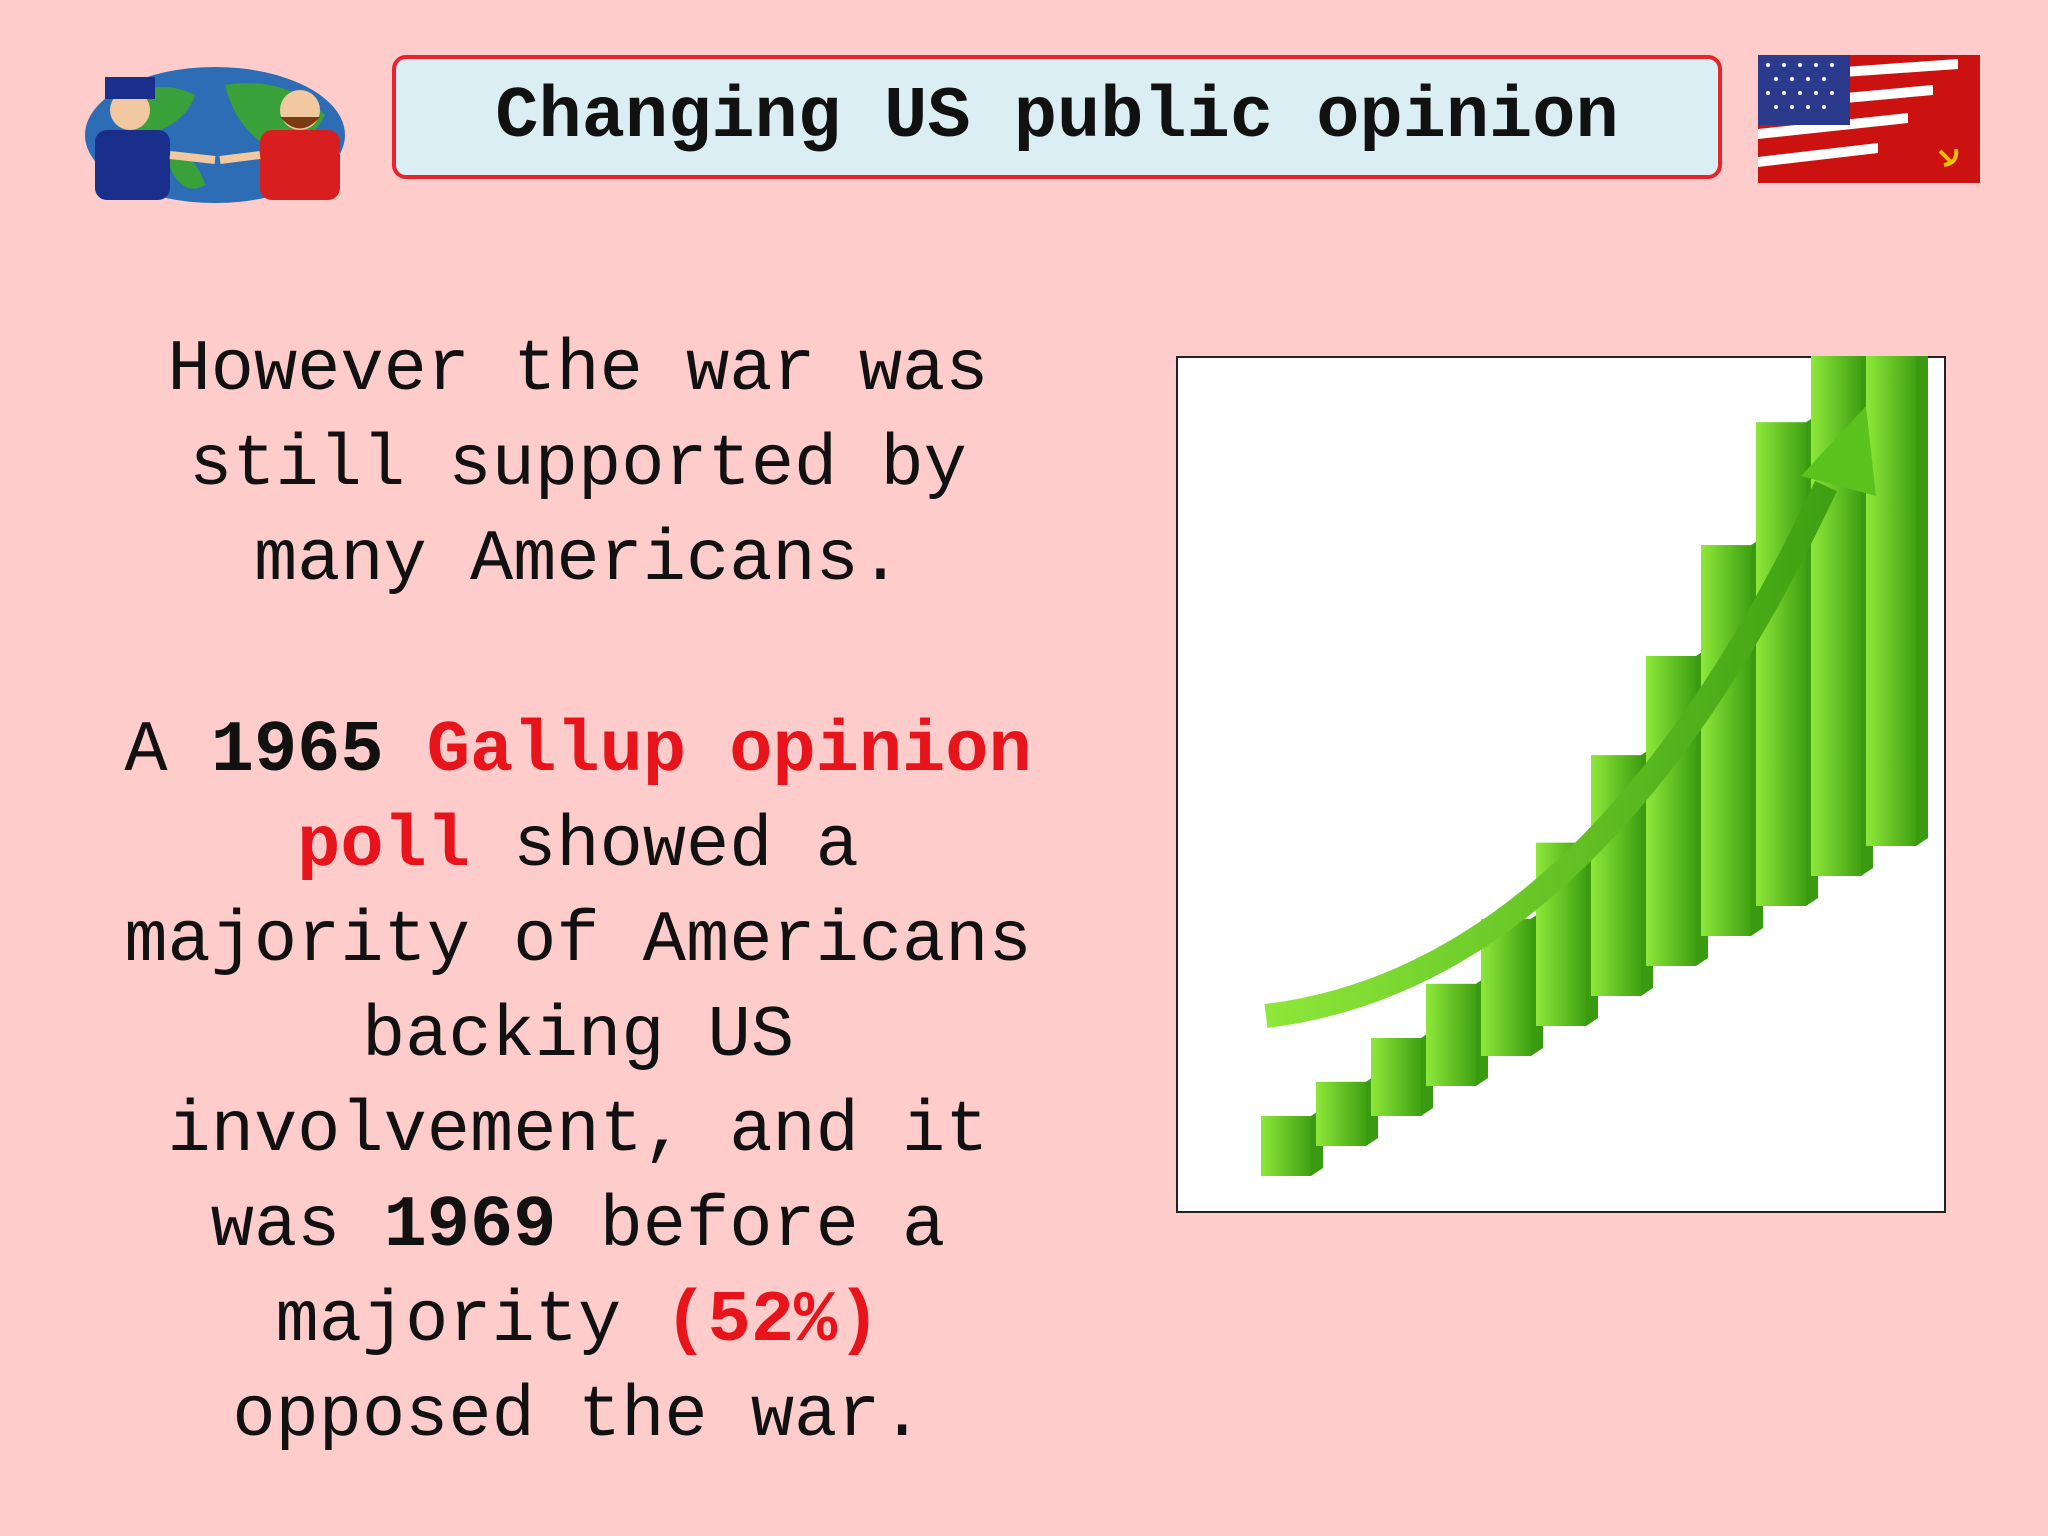  I want to click on text-run: 1969, so click(470, 1226).